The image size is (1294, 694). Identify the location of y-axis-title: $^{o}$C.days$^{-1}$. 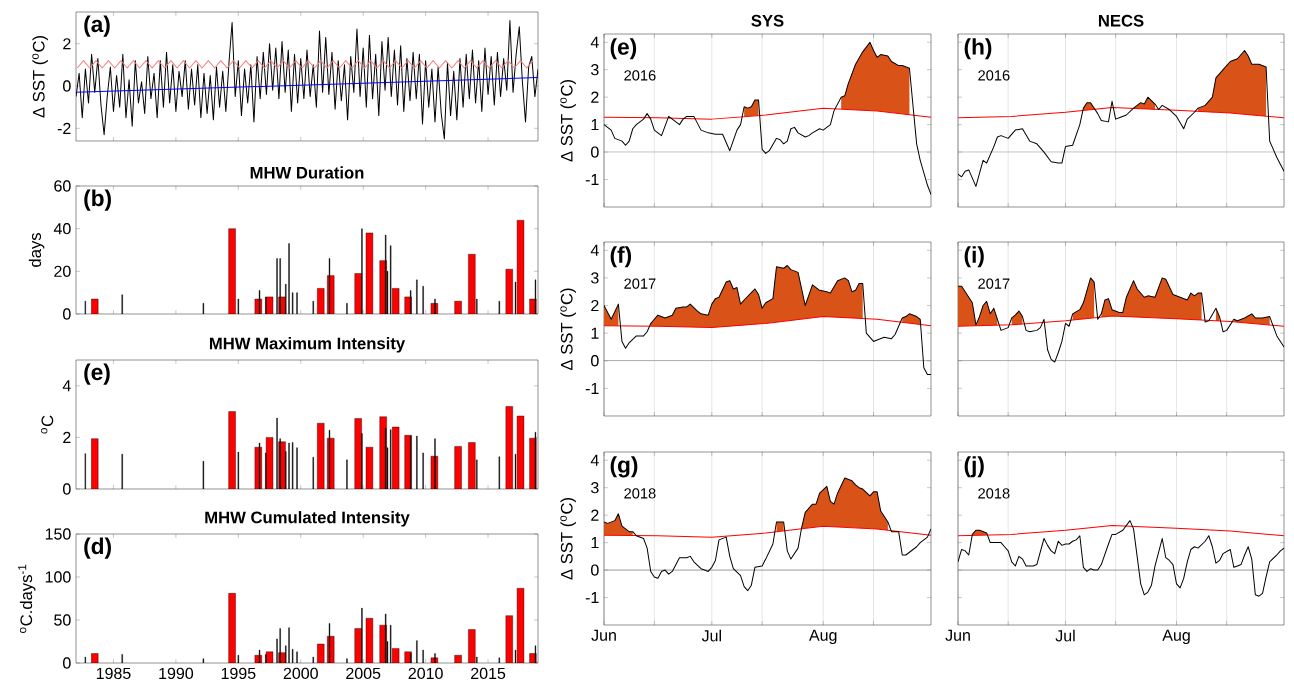
(27, 599).